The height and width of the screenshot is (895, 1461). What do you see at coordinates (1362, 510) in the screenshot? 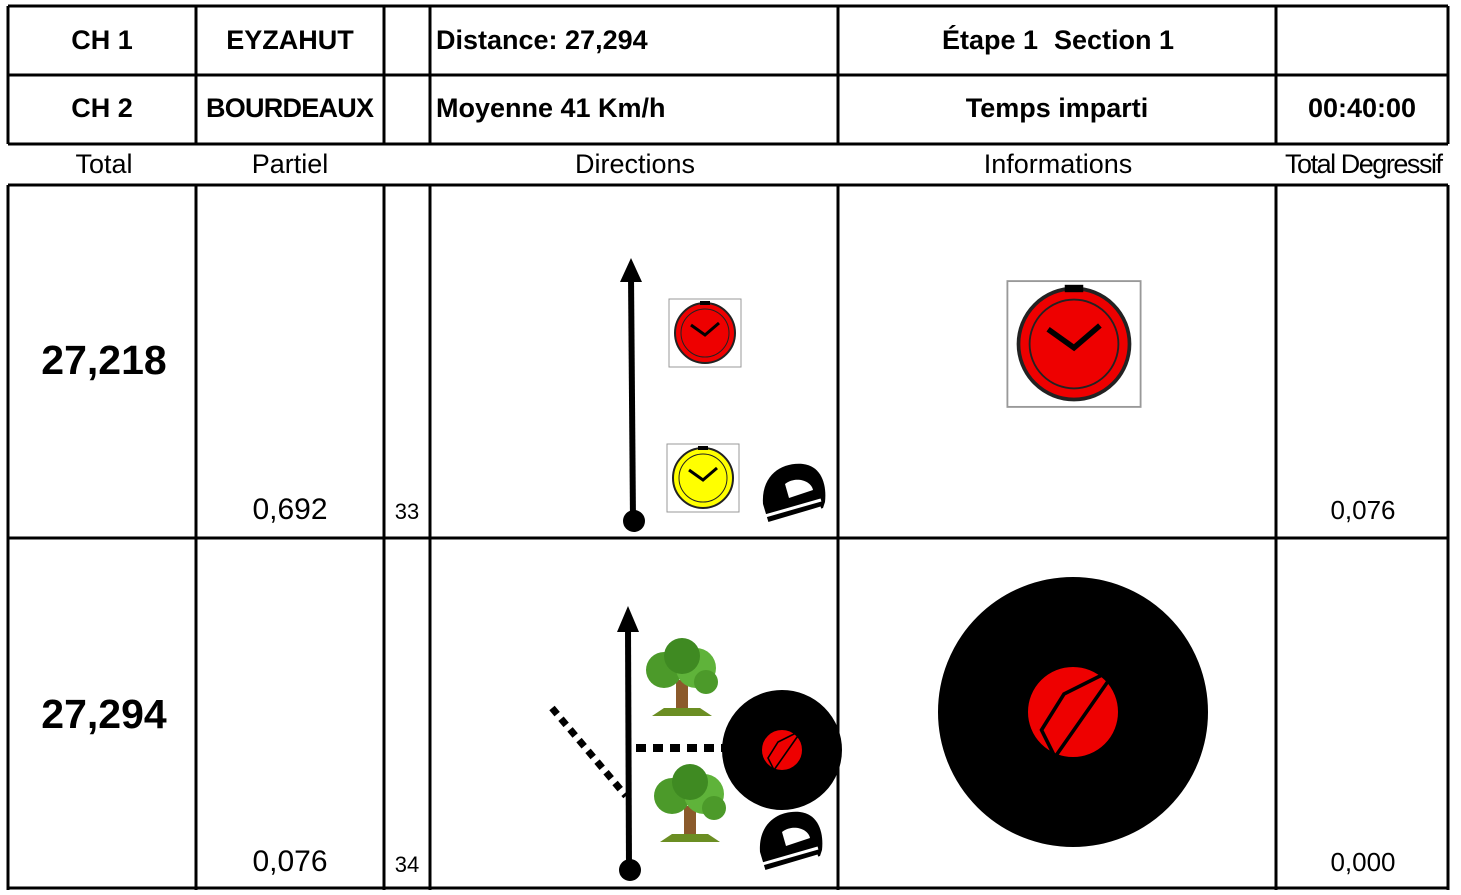
I see `remaining: 0,076` at bounding box center [1362, 510].